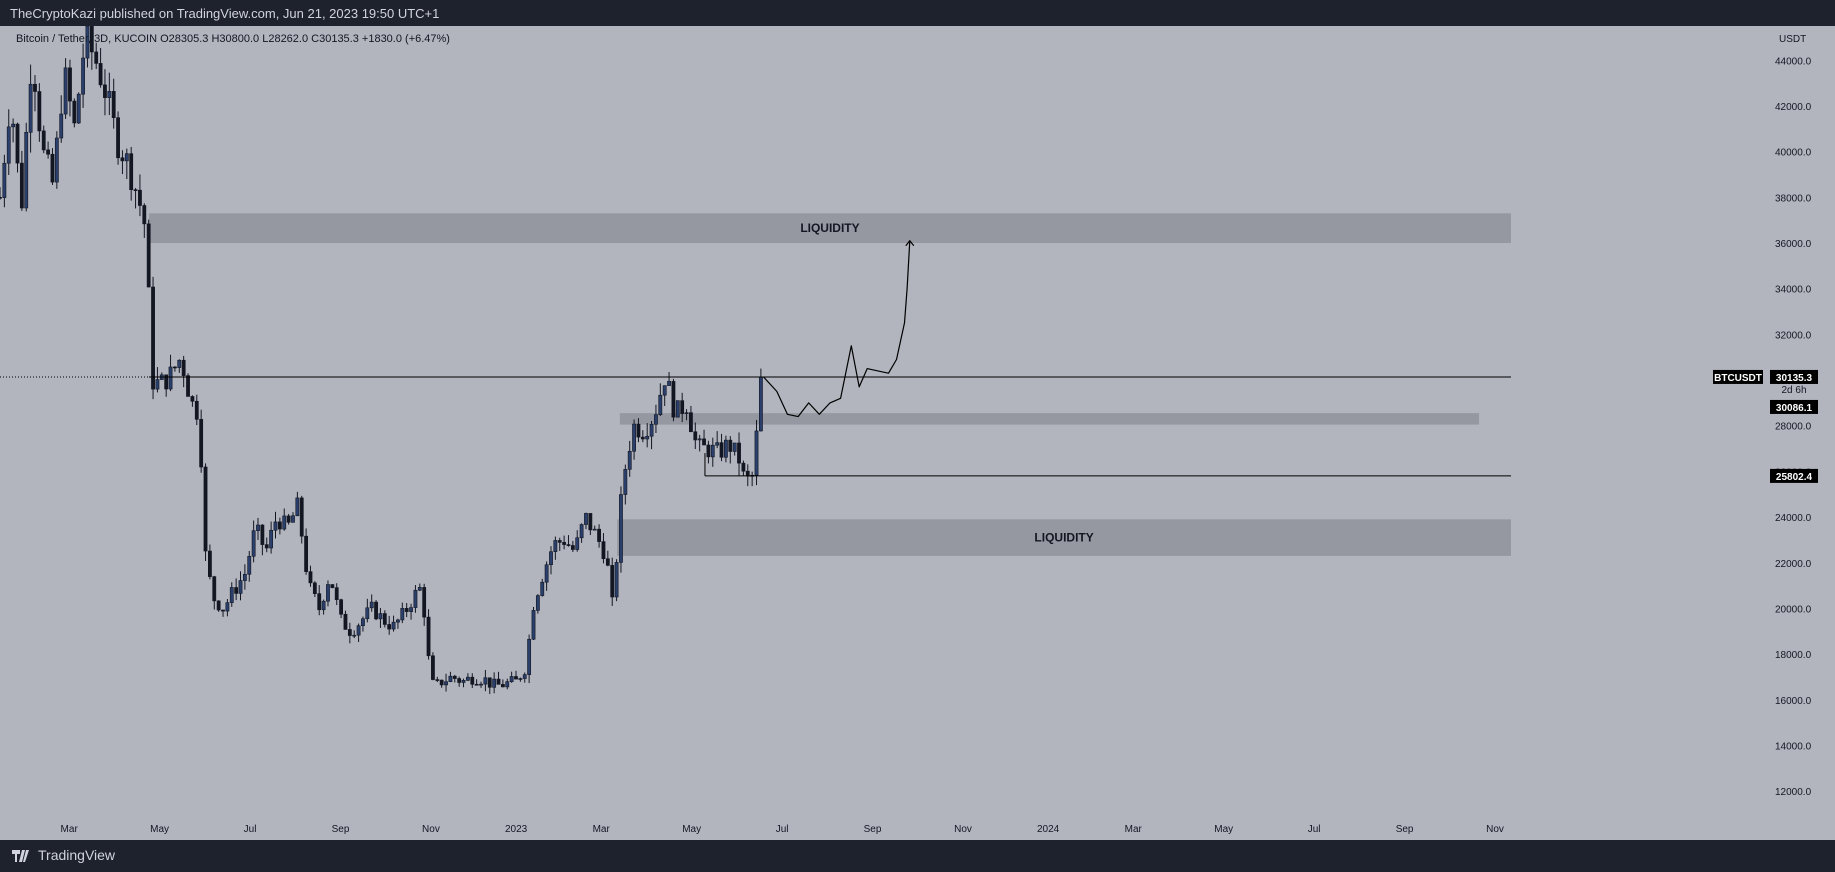  I want to click on zone-upper-liquidity, so click(830, 228).